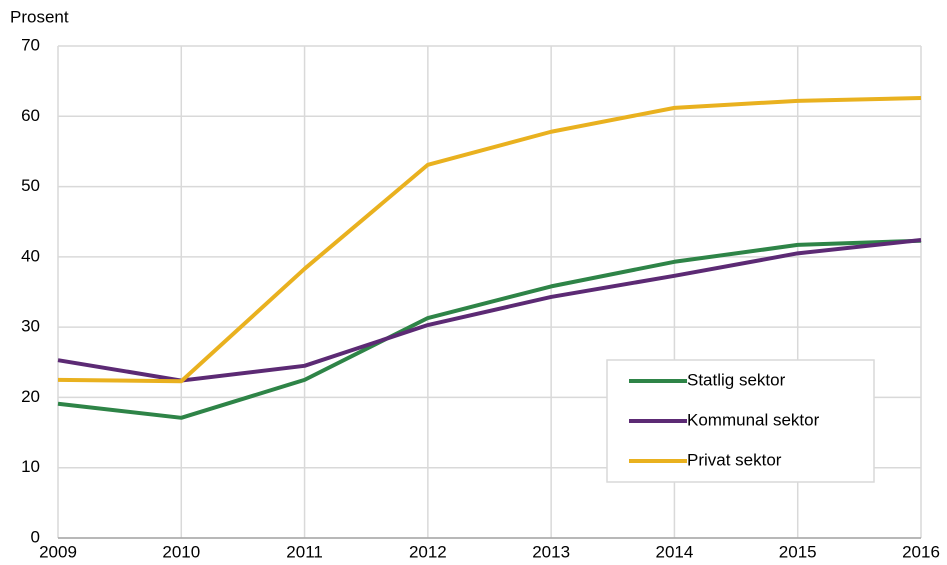  I want to click on y-axis-label: Prosent, so click(39, 16).